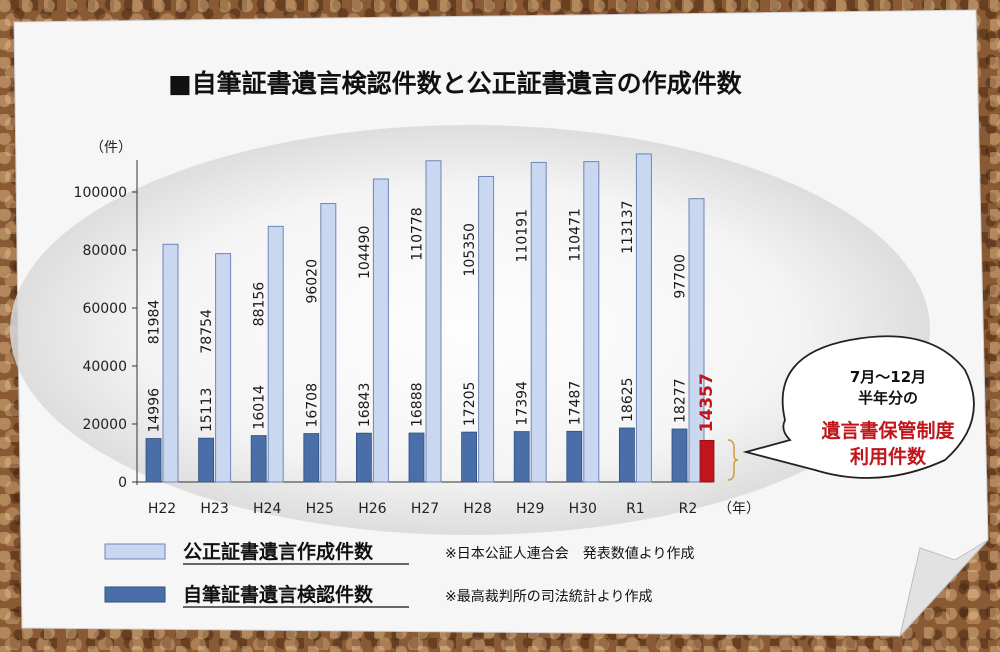 The height and width of the screenshot is (652, 1000). I want to click on y-tick-label: 80000, so click(104, 251).